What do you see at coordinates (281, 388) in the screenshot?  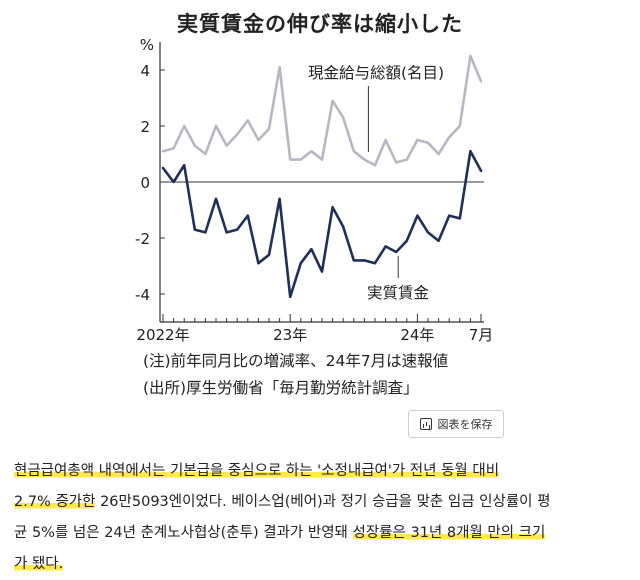 I see `chart-source: (出所)厚生労働省「毎月勤労統計調査」` at bounding box center [281, 388].